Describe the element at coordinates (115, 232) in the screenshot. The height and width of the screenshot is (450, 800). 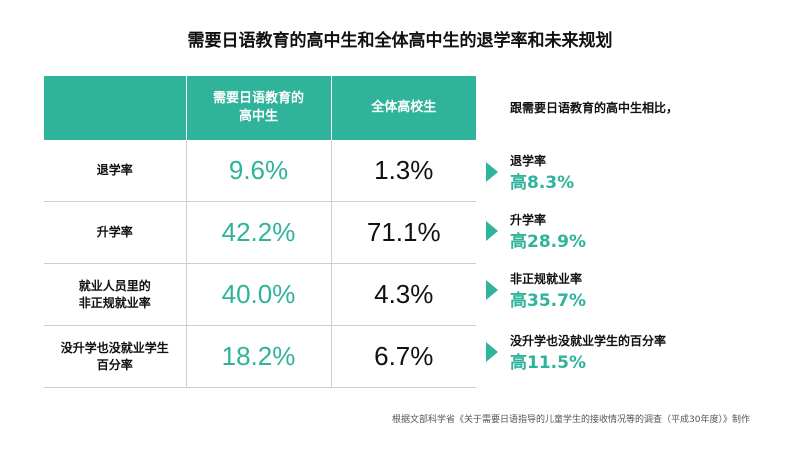
I see `row-label: 升学率` at that location.